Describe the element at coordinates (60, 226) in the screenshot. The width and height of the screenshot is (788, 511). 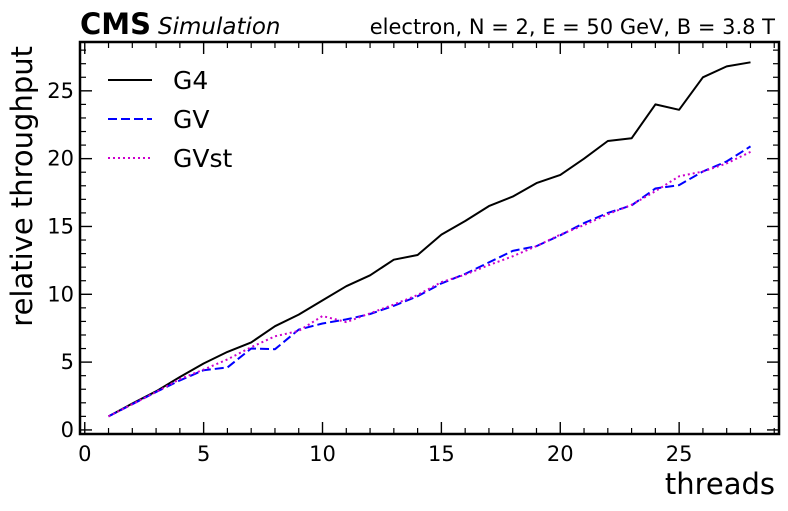
I see `y-tick-label: 15` at that location.